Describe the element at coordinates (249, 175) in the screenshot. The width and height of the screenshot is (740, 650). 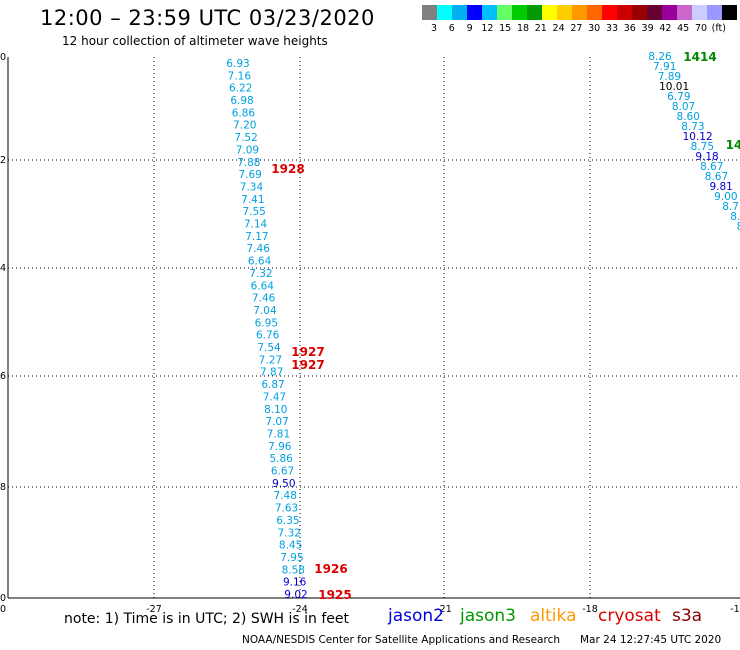
I see `wave-height-value: 7.69` at that location.